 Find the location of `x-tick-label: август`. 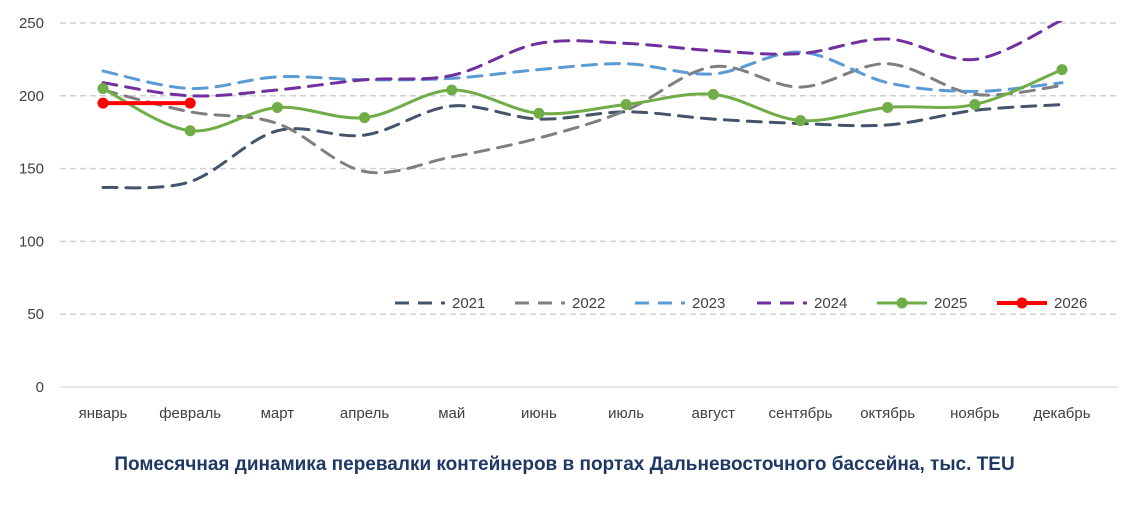

x-tick-label: август is located at coordinates (714, 413).